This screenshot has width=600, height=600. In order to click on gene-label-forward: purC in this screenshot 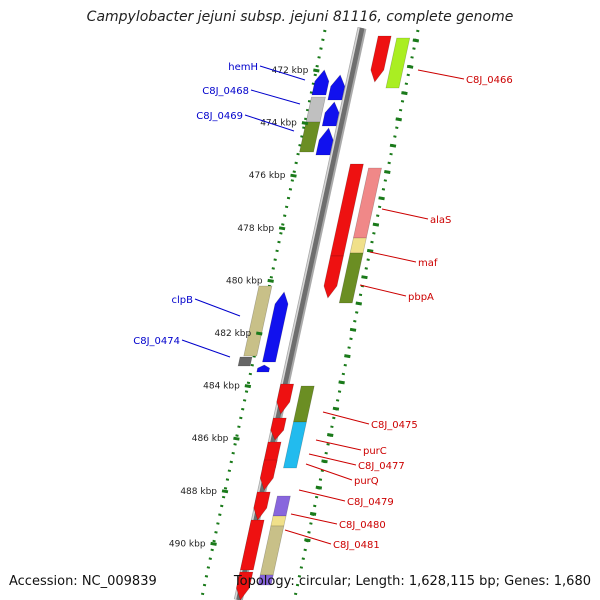, I will do `click(375, 451)`.